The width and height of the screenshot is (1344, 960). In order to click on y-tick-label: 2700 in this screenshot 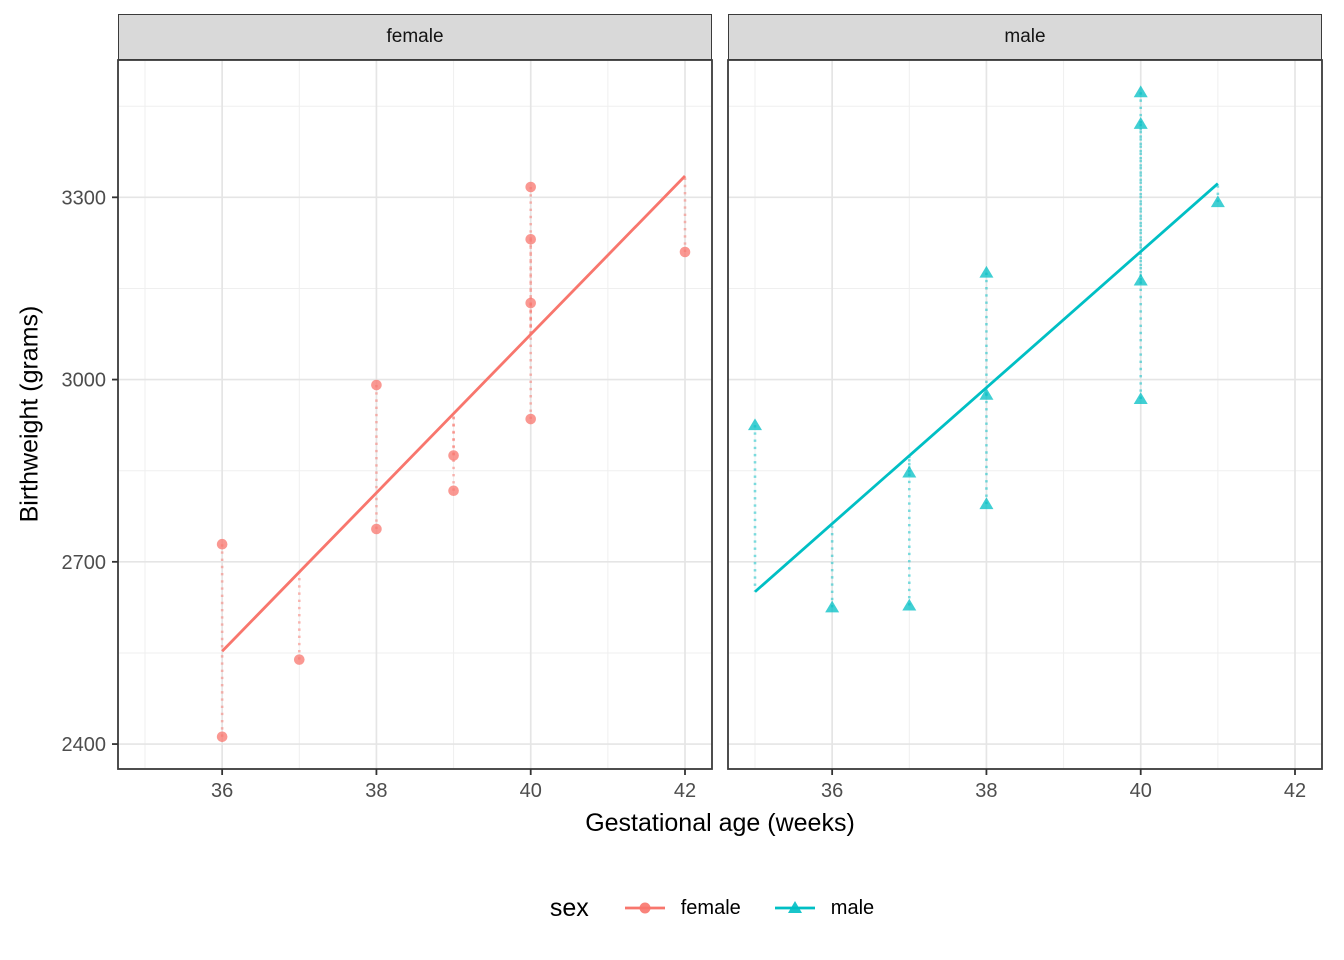, I will do `click(84, 563)`.